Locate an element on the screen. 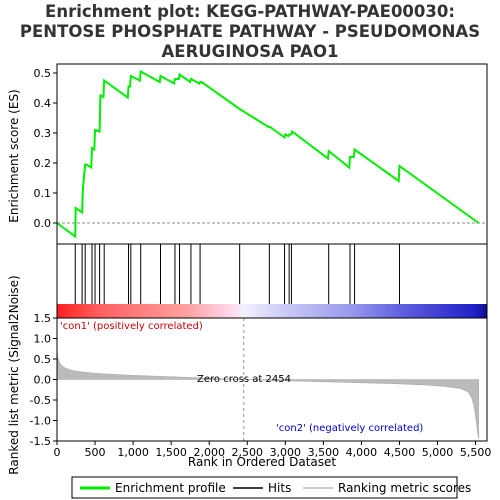  x-tick-label: 3,500 is located at coordinates (324, 452).